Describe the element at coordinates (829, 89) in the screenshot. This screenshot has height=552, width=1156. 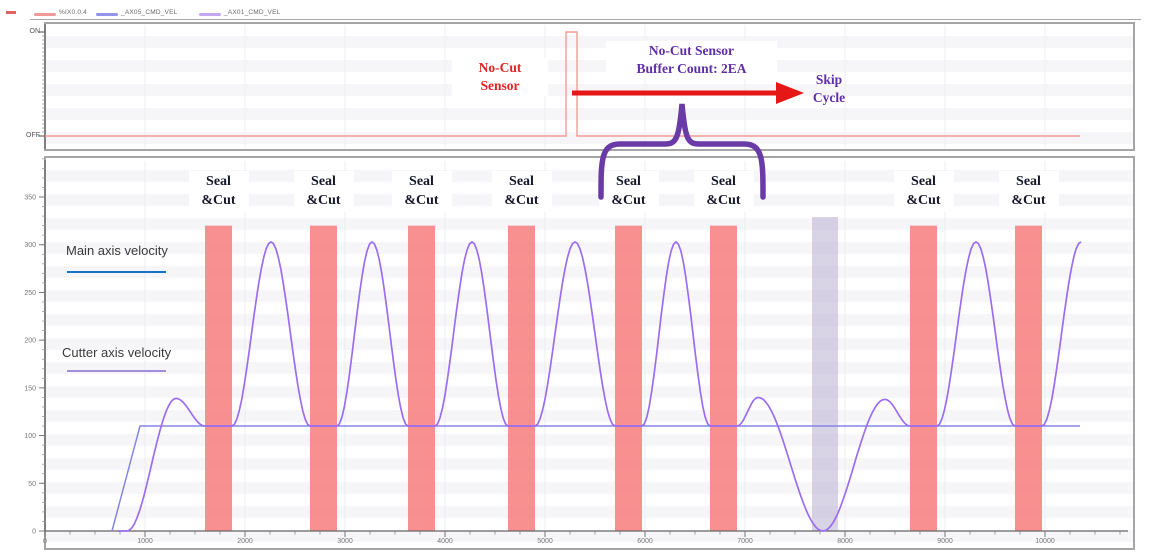
I see `skip-cycle-callout: Skip Cycle` at that location.